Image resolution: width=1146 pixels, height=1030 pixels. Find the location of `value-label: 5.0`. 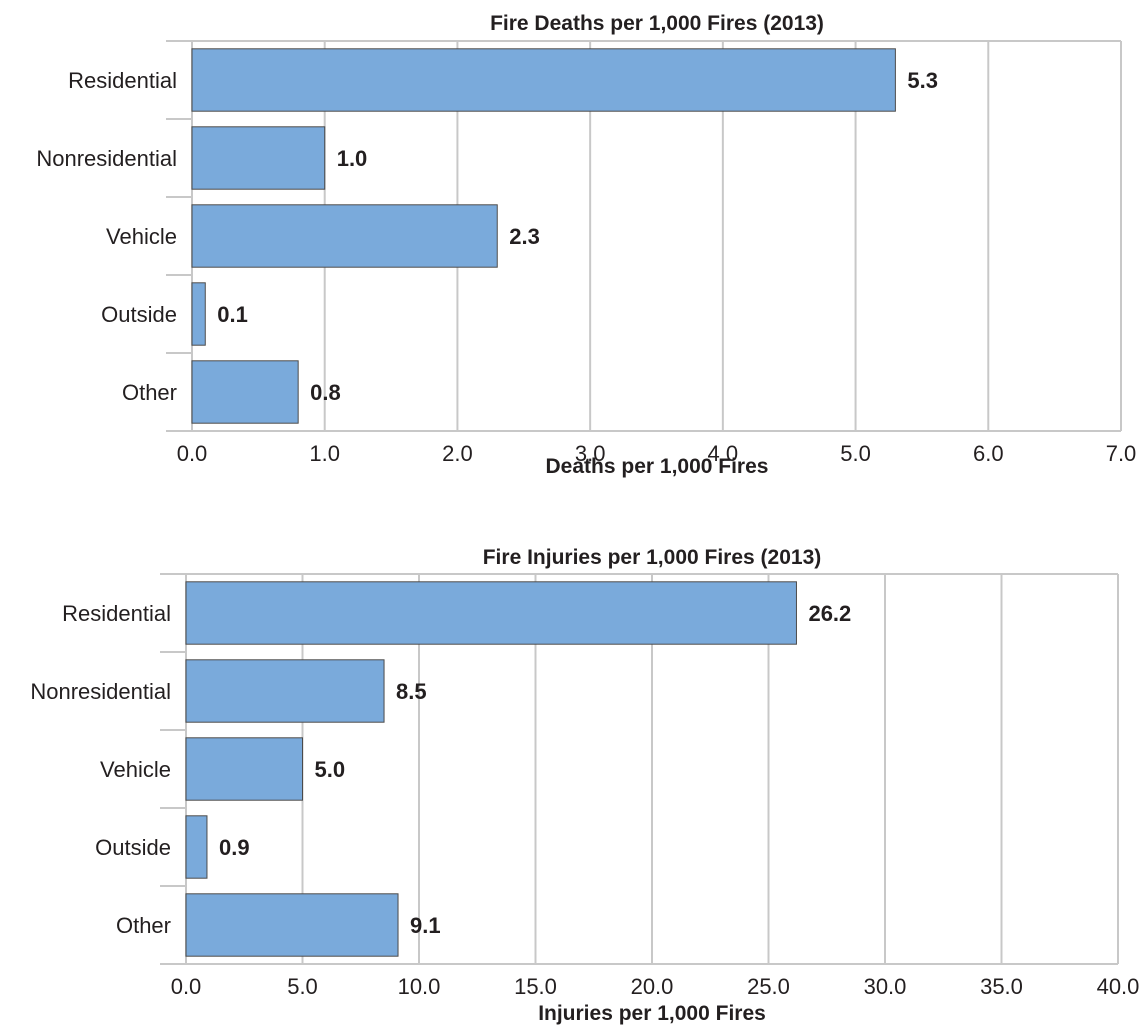

value-label: 5.0 is located at coordinates (330, 769).